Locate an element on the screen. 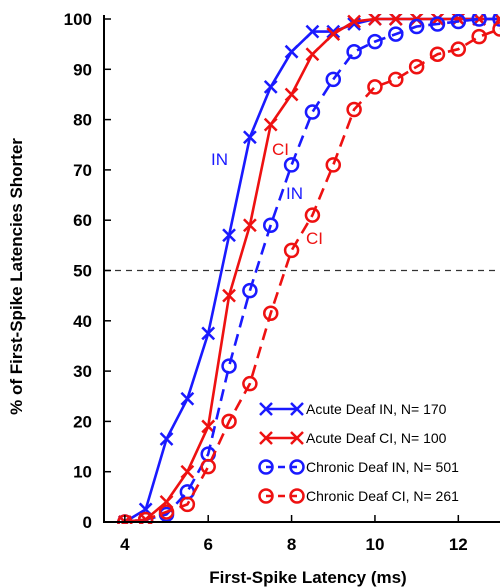 Image resolution: width=500 pixels, height=587 pixels. x-tick-label: 10 is located at coordinates (374, 544).